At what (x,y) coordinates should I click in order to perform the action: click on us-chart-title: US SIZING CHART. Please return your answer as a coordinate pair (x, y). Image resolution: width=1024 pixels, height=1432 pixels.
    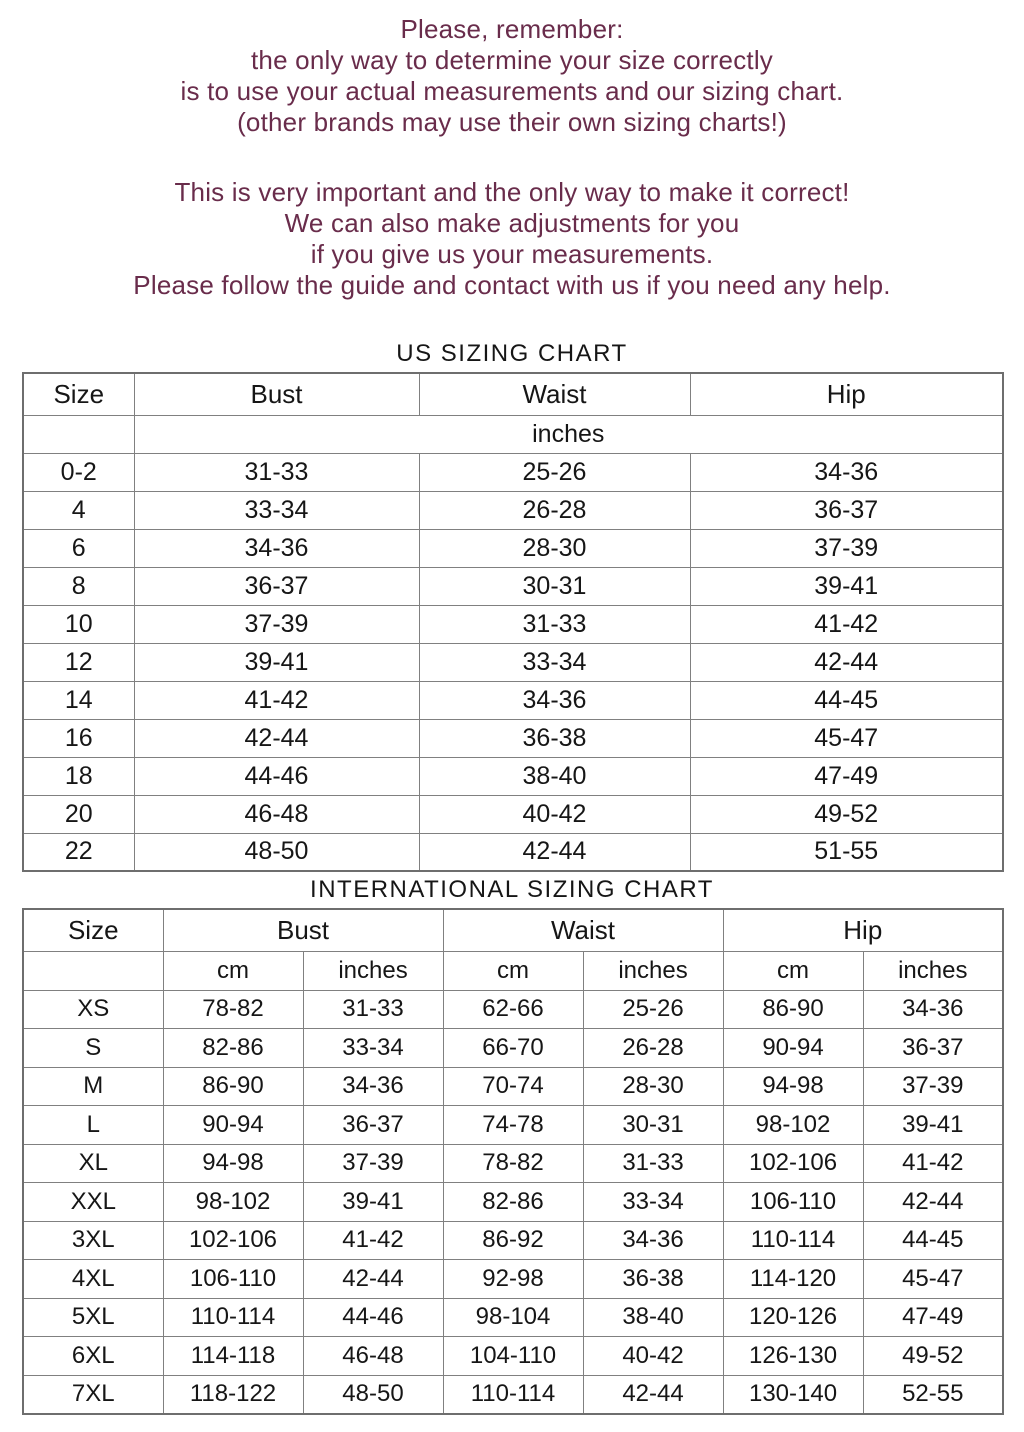
    Looking at the image, I should click on (512, 353).